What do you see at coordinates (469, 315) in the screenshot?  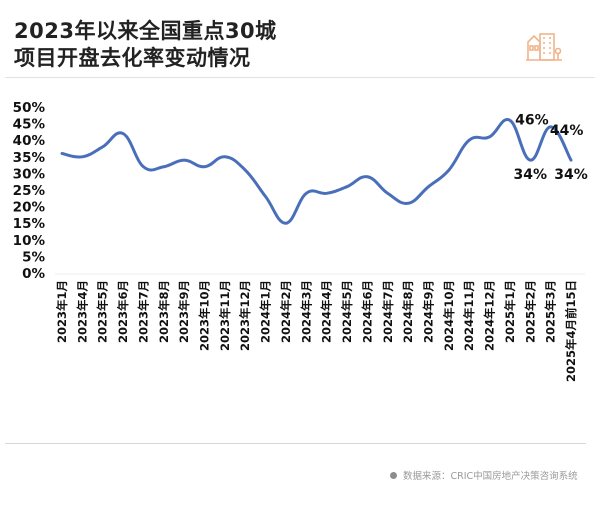 I see `x-tick-label: 2024年11月` at bounding box center [469, 315].